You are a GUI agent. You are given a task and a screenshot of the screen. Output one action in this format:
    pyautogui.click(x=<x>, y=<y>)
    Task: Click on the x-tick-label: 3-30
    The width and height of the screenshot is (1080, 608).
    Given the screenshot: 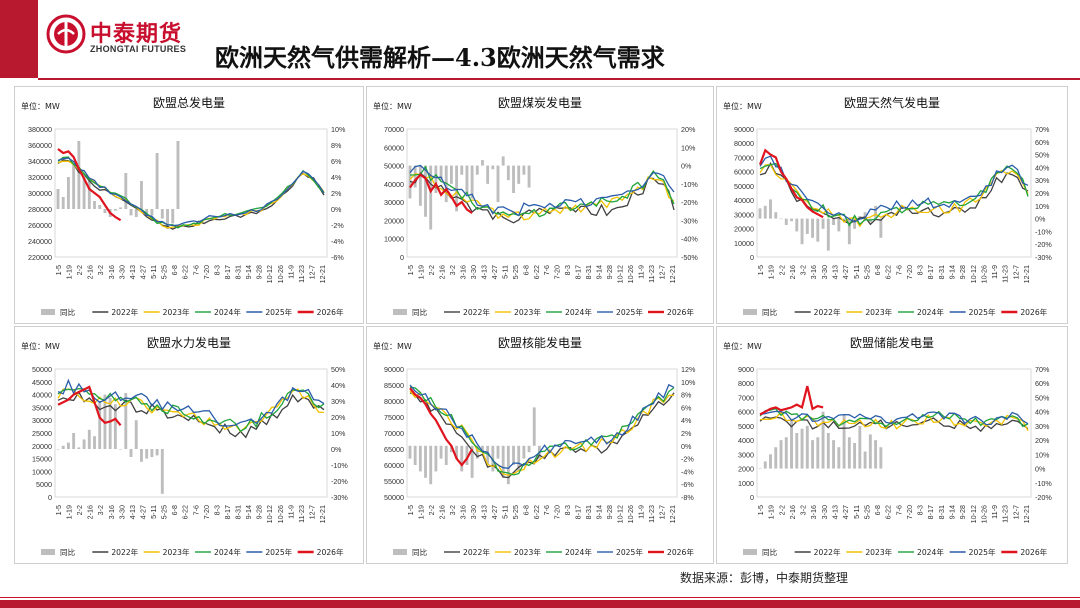 What is the action you would take?
    pyautogui.click(x=824, y=512)
    